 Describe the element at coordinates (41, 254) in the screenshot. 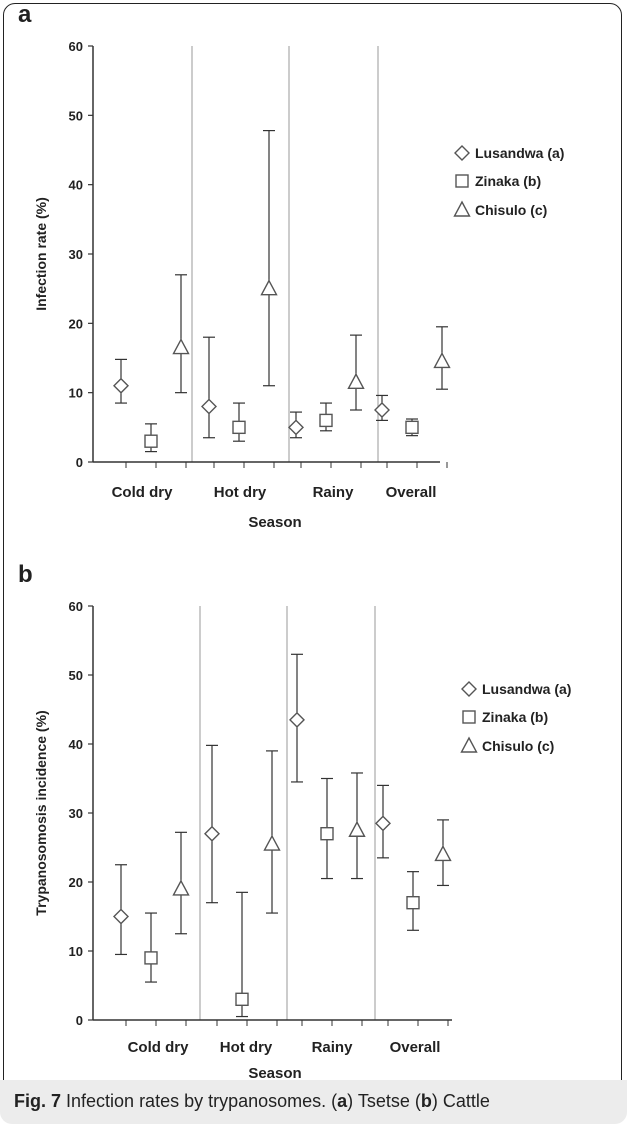

I see `y-axis-label: Infection rate (%)` at that location.